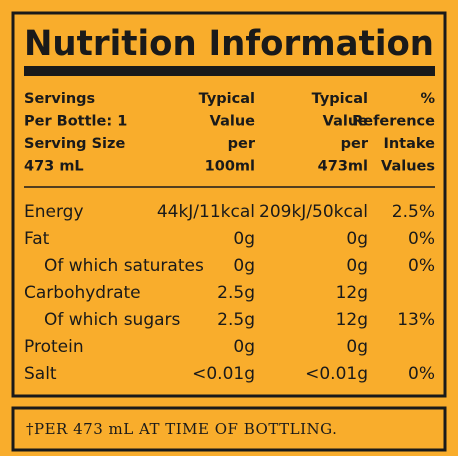 Image resolution: width=458 pixels, height=456 pixels. Describe the element at coordinates (40, 374) in the screenshot. I see `nutrient-name: Salt` at that location.